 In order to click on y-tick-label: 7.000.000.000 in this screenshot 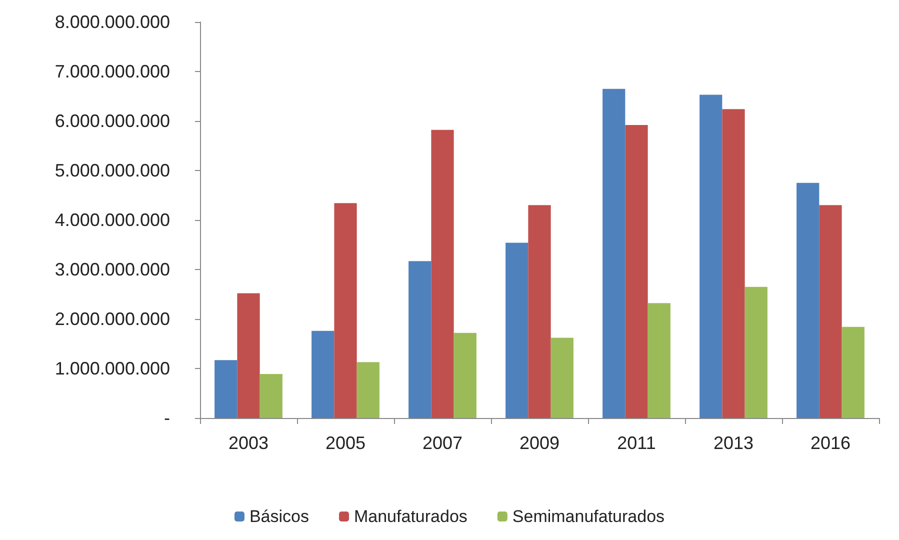, I will do `click(112, 72)`.